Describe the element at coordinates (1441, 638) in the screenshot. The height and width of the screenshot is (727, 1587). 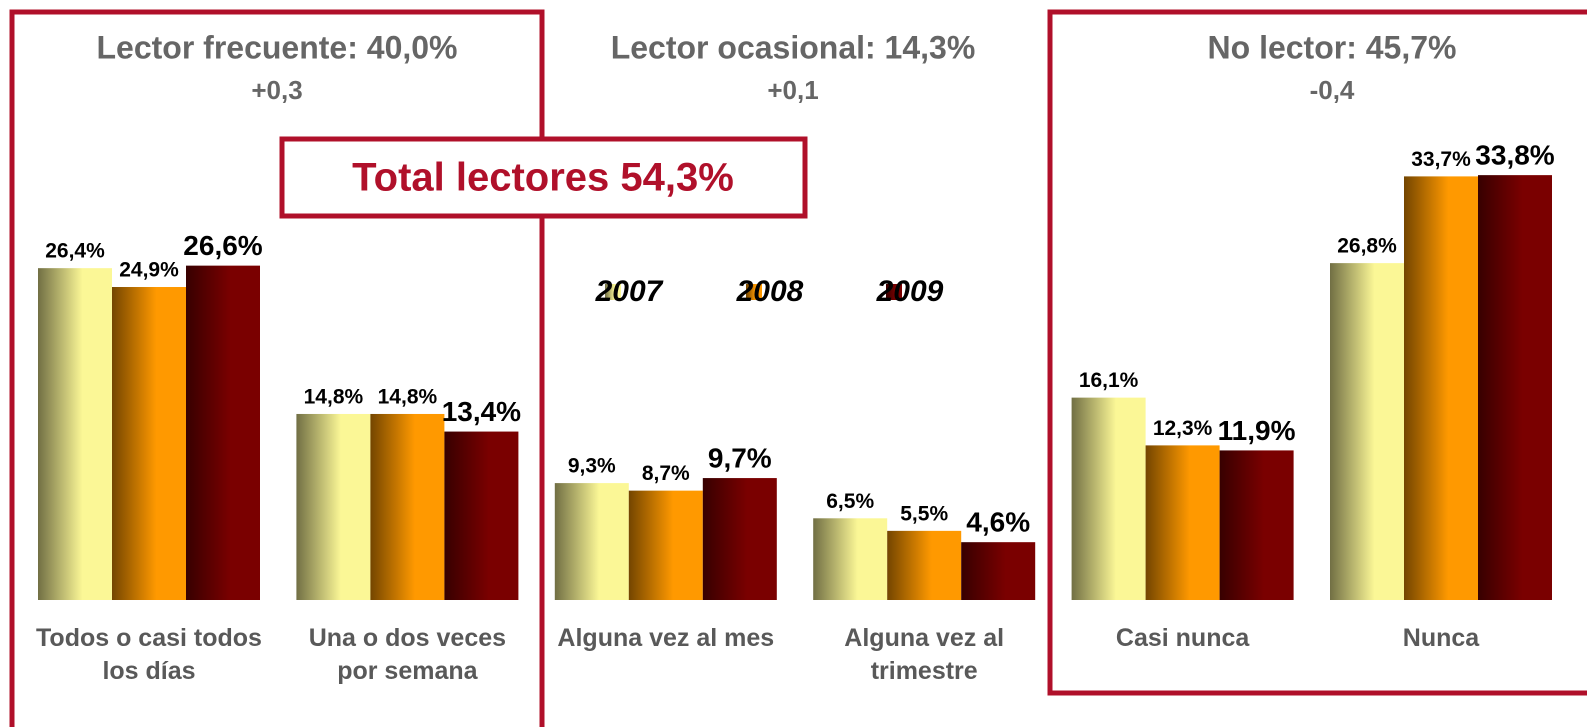
I see `x-tick-label: Nunca` at that location.